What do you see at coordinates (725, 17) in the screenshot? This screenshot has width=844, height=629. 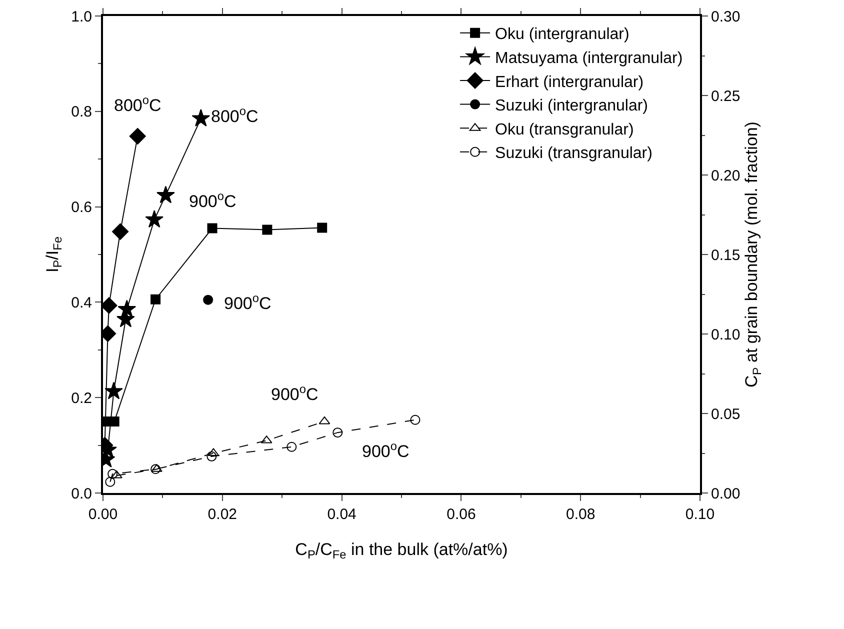 I see `y2-tick-label: 0.30` at bounding box center [725, 17].